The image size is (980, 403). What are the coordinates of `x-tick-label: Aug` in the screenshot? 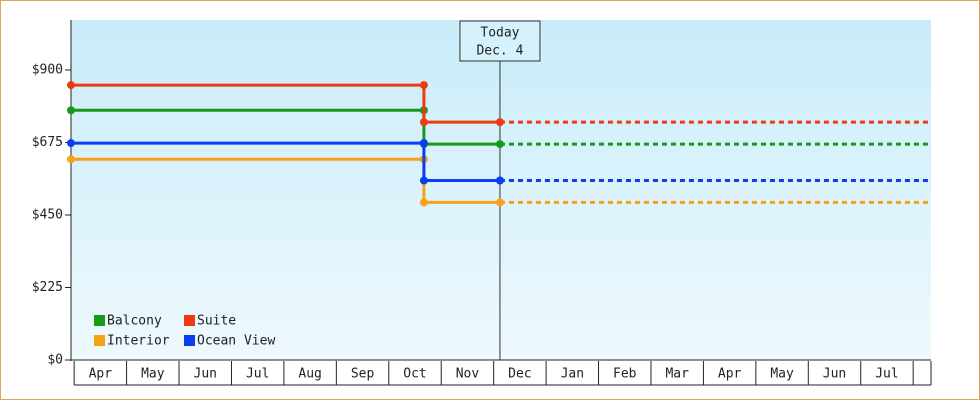 It's located at (309, 374).